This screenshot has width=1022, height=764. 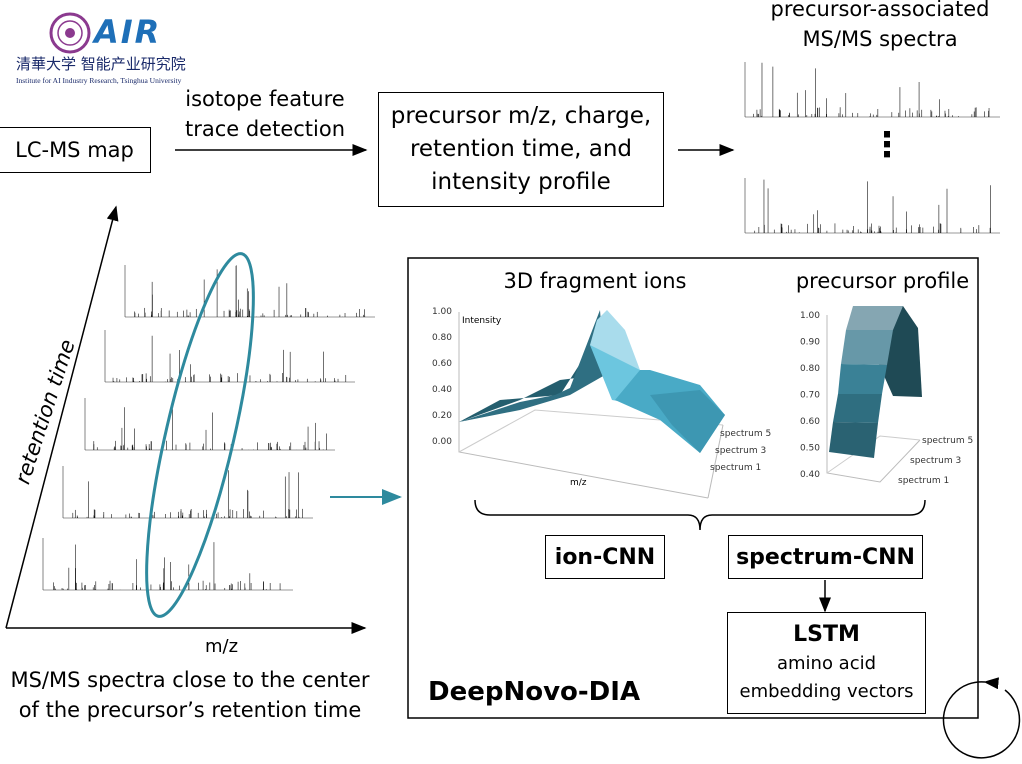 What do you see at coordinates (872, 90) in the screenshot?
I see `precursor-spectrum-top` at bounding box center [872, 90].